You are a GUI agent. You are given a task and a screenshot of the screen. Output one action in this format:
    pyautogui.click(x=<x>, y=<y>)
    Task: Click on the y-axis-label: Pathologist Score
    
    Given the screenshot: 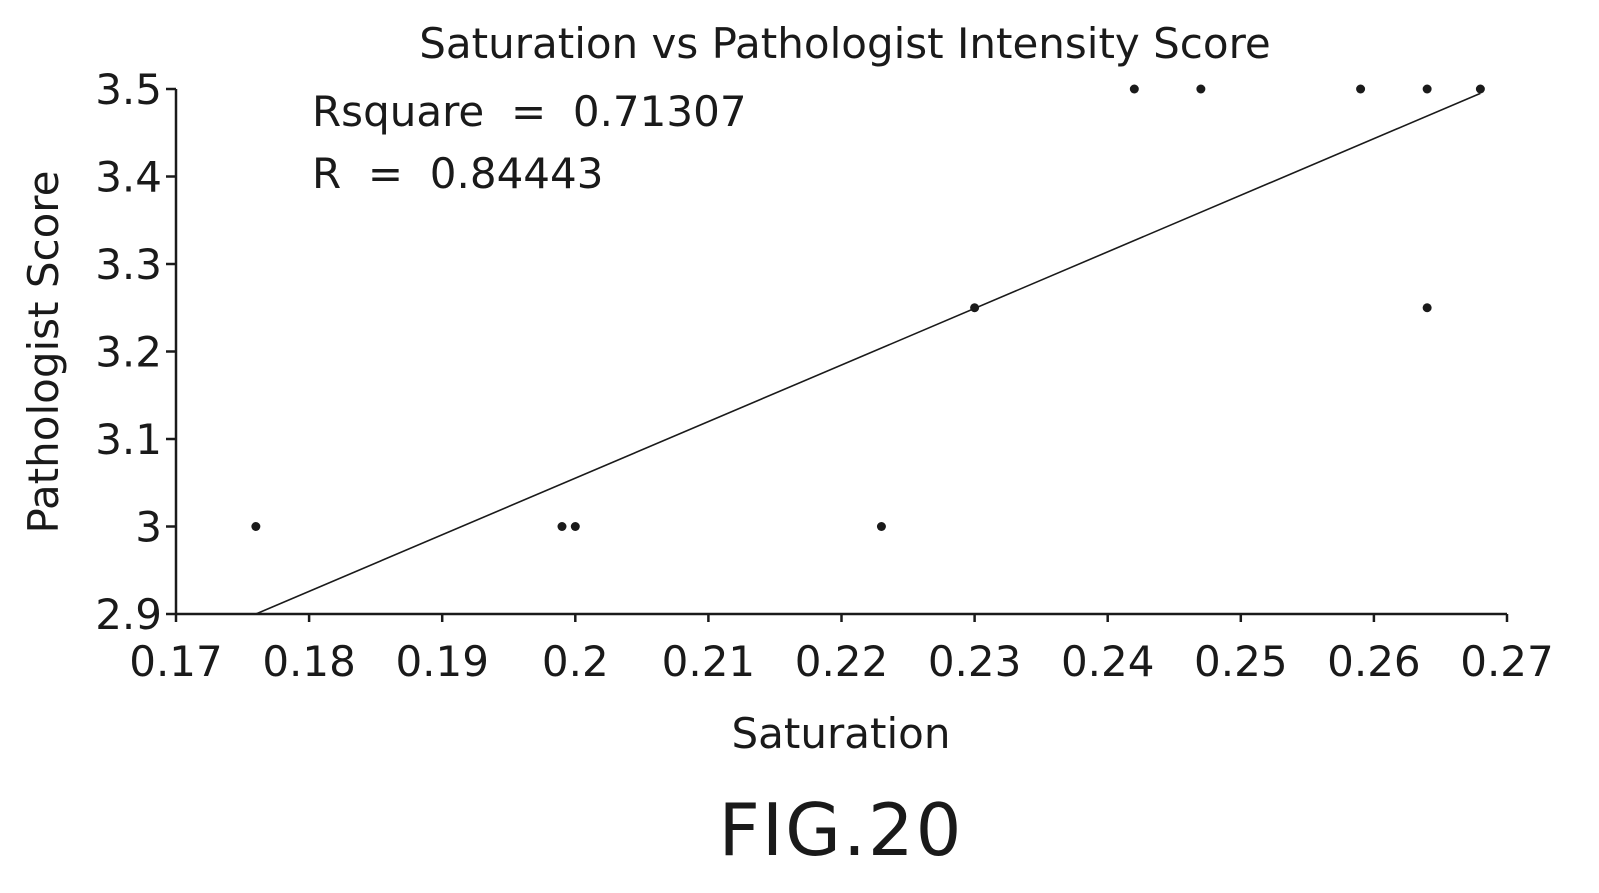 What is the action you would take?
    pyautogui.click(x=43, y=352)
    